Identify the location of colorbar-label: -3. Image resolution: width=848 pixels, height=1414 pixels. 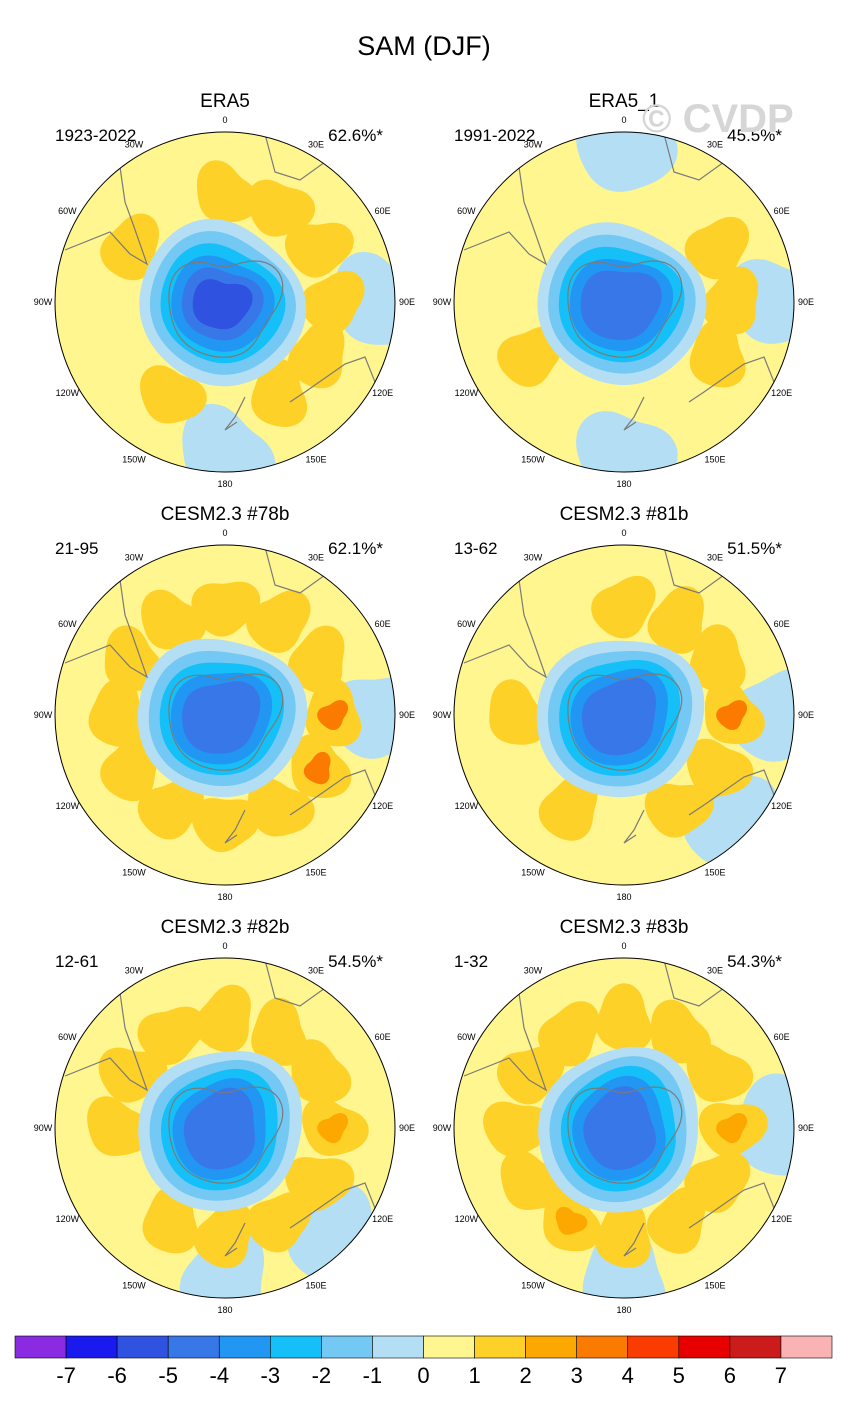
(271, 1375).